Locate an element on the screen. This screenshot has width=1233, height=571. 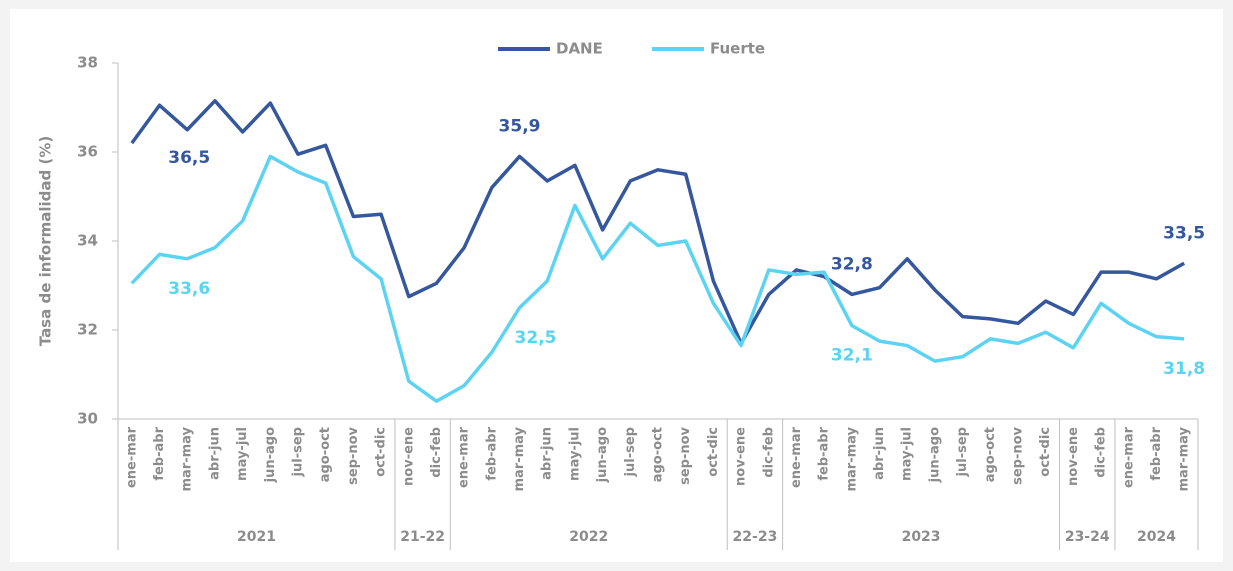
data-label: 33,5 is located at coordinates (1184, 233).